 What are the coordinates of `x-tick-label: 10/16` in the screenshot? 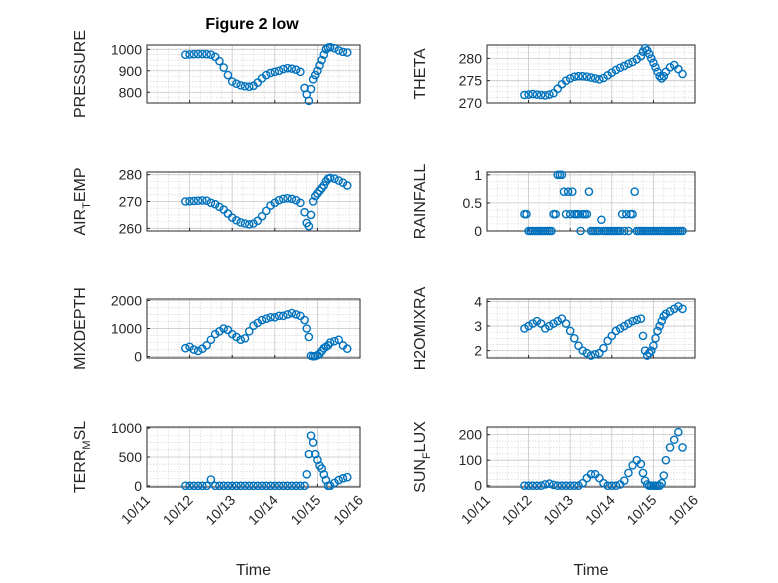 It's located at (683, 510).